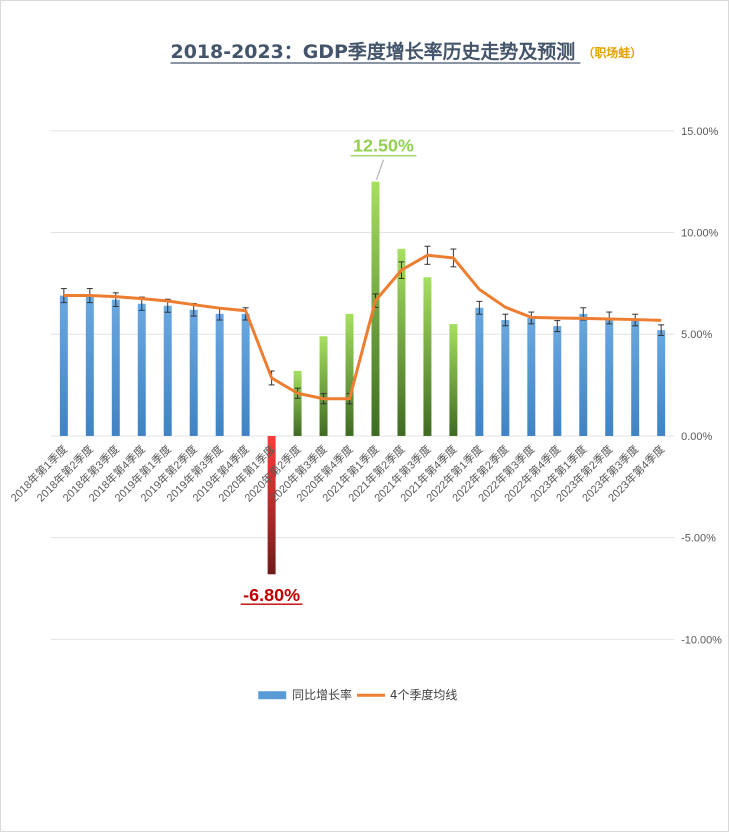 The image size is (729, 832). I want to click on y-axis-ticks: 15.00% 10.00% 5.00% 0.00% -5.00% -10.00%, so click(701, 386).